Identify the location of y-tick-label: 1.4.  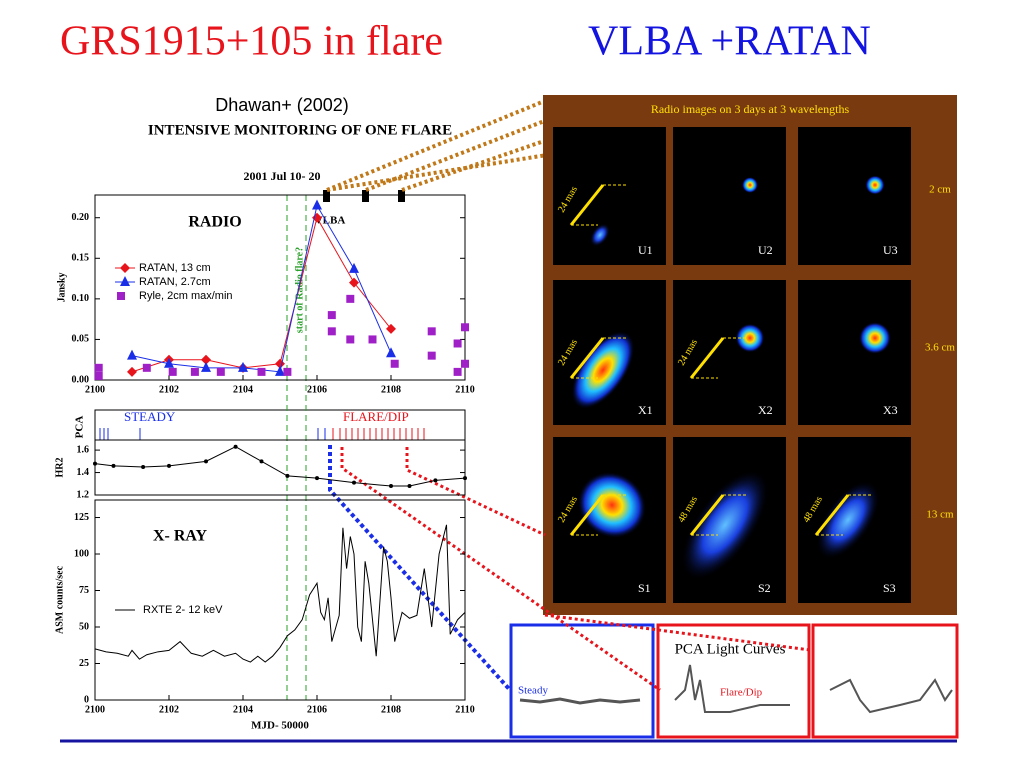
(83, 472).